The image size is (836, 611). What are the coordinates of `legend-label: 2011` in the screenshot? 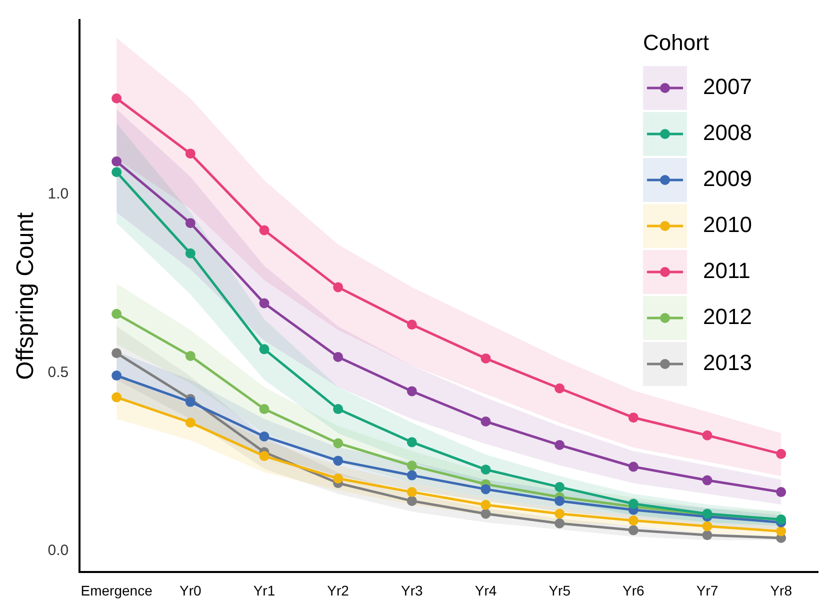 It's located at (726, 271).